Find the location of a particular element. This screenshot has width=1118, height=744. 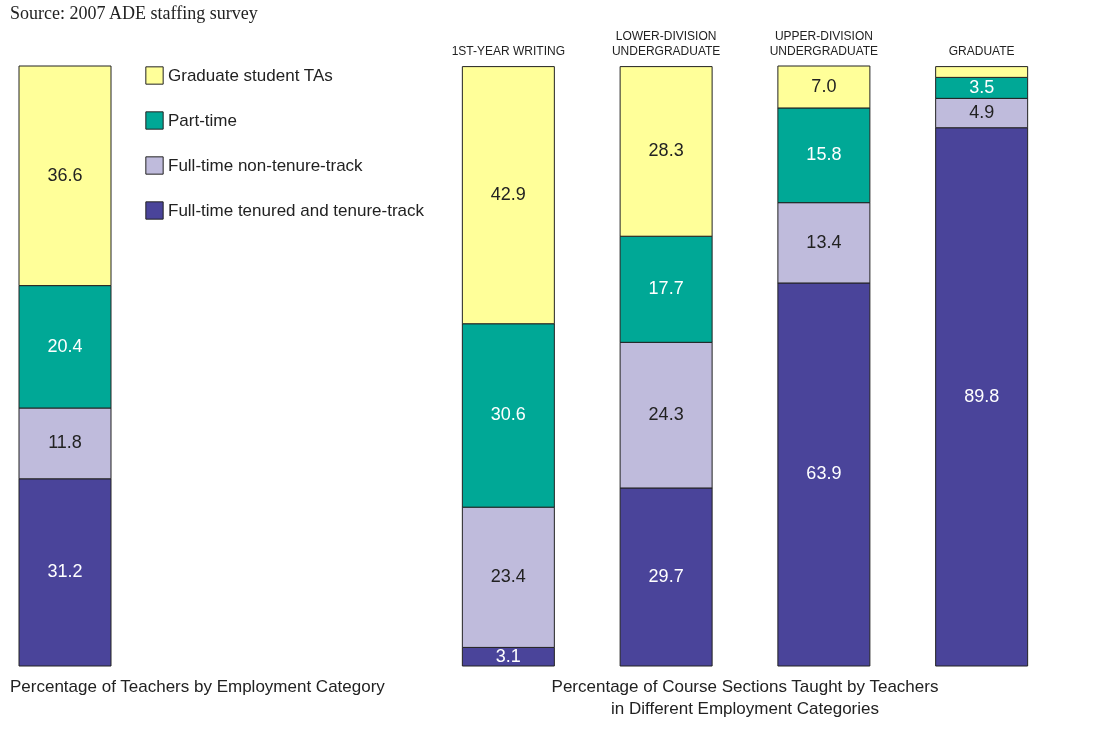

legend-label: Full-time non-tenure-track is located at coordinates (266, 165).